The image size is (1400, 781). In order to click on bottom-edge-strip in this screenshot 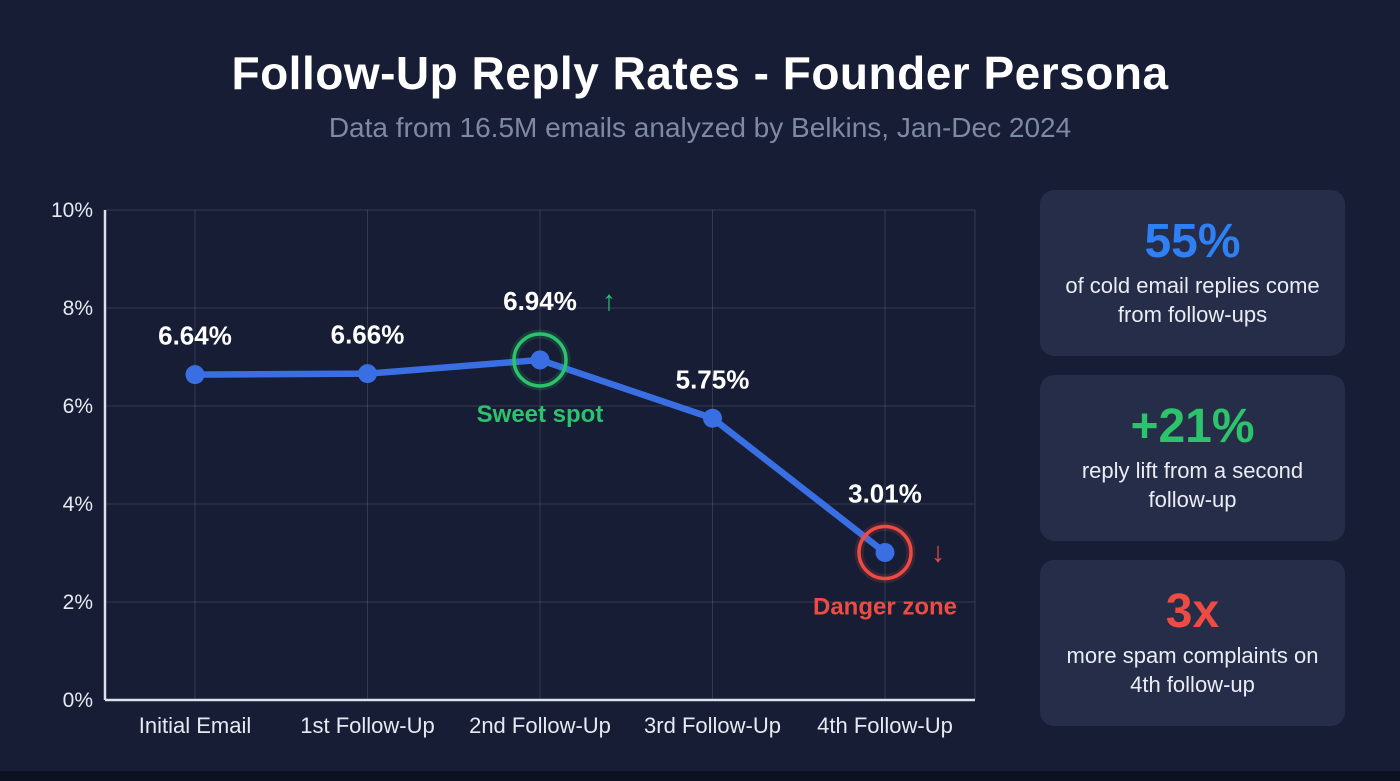, I will do `click(700, 776)`.